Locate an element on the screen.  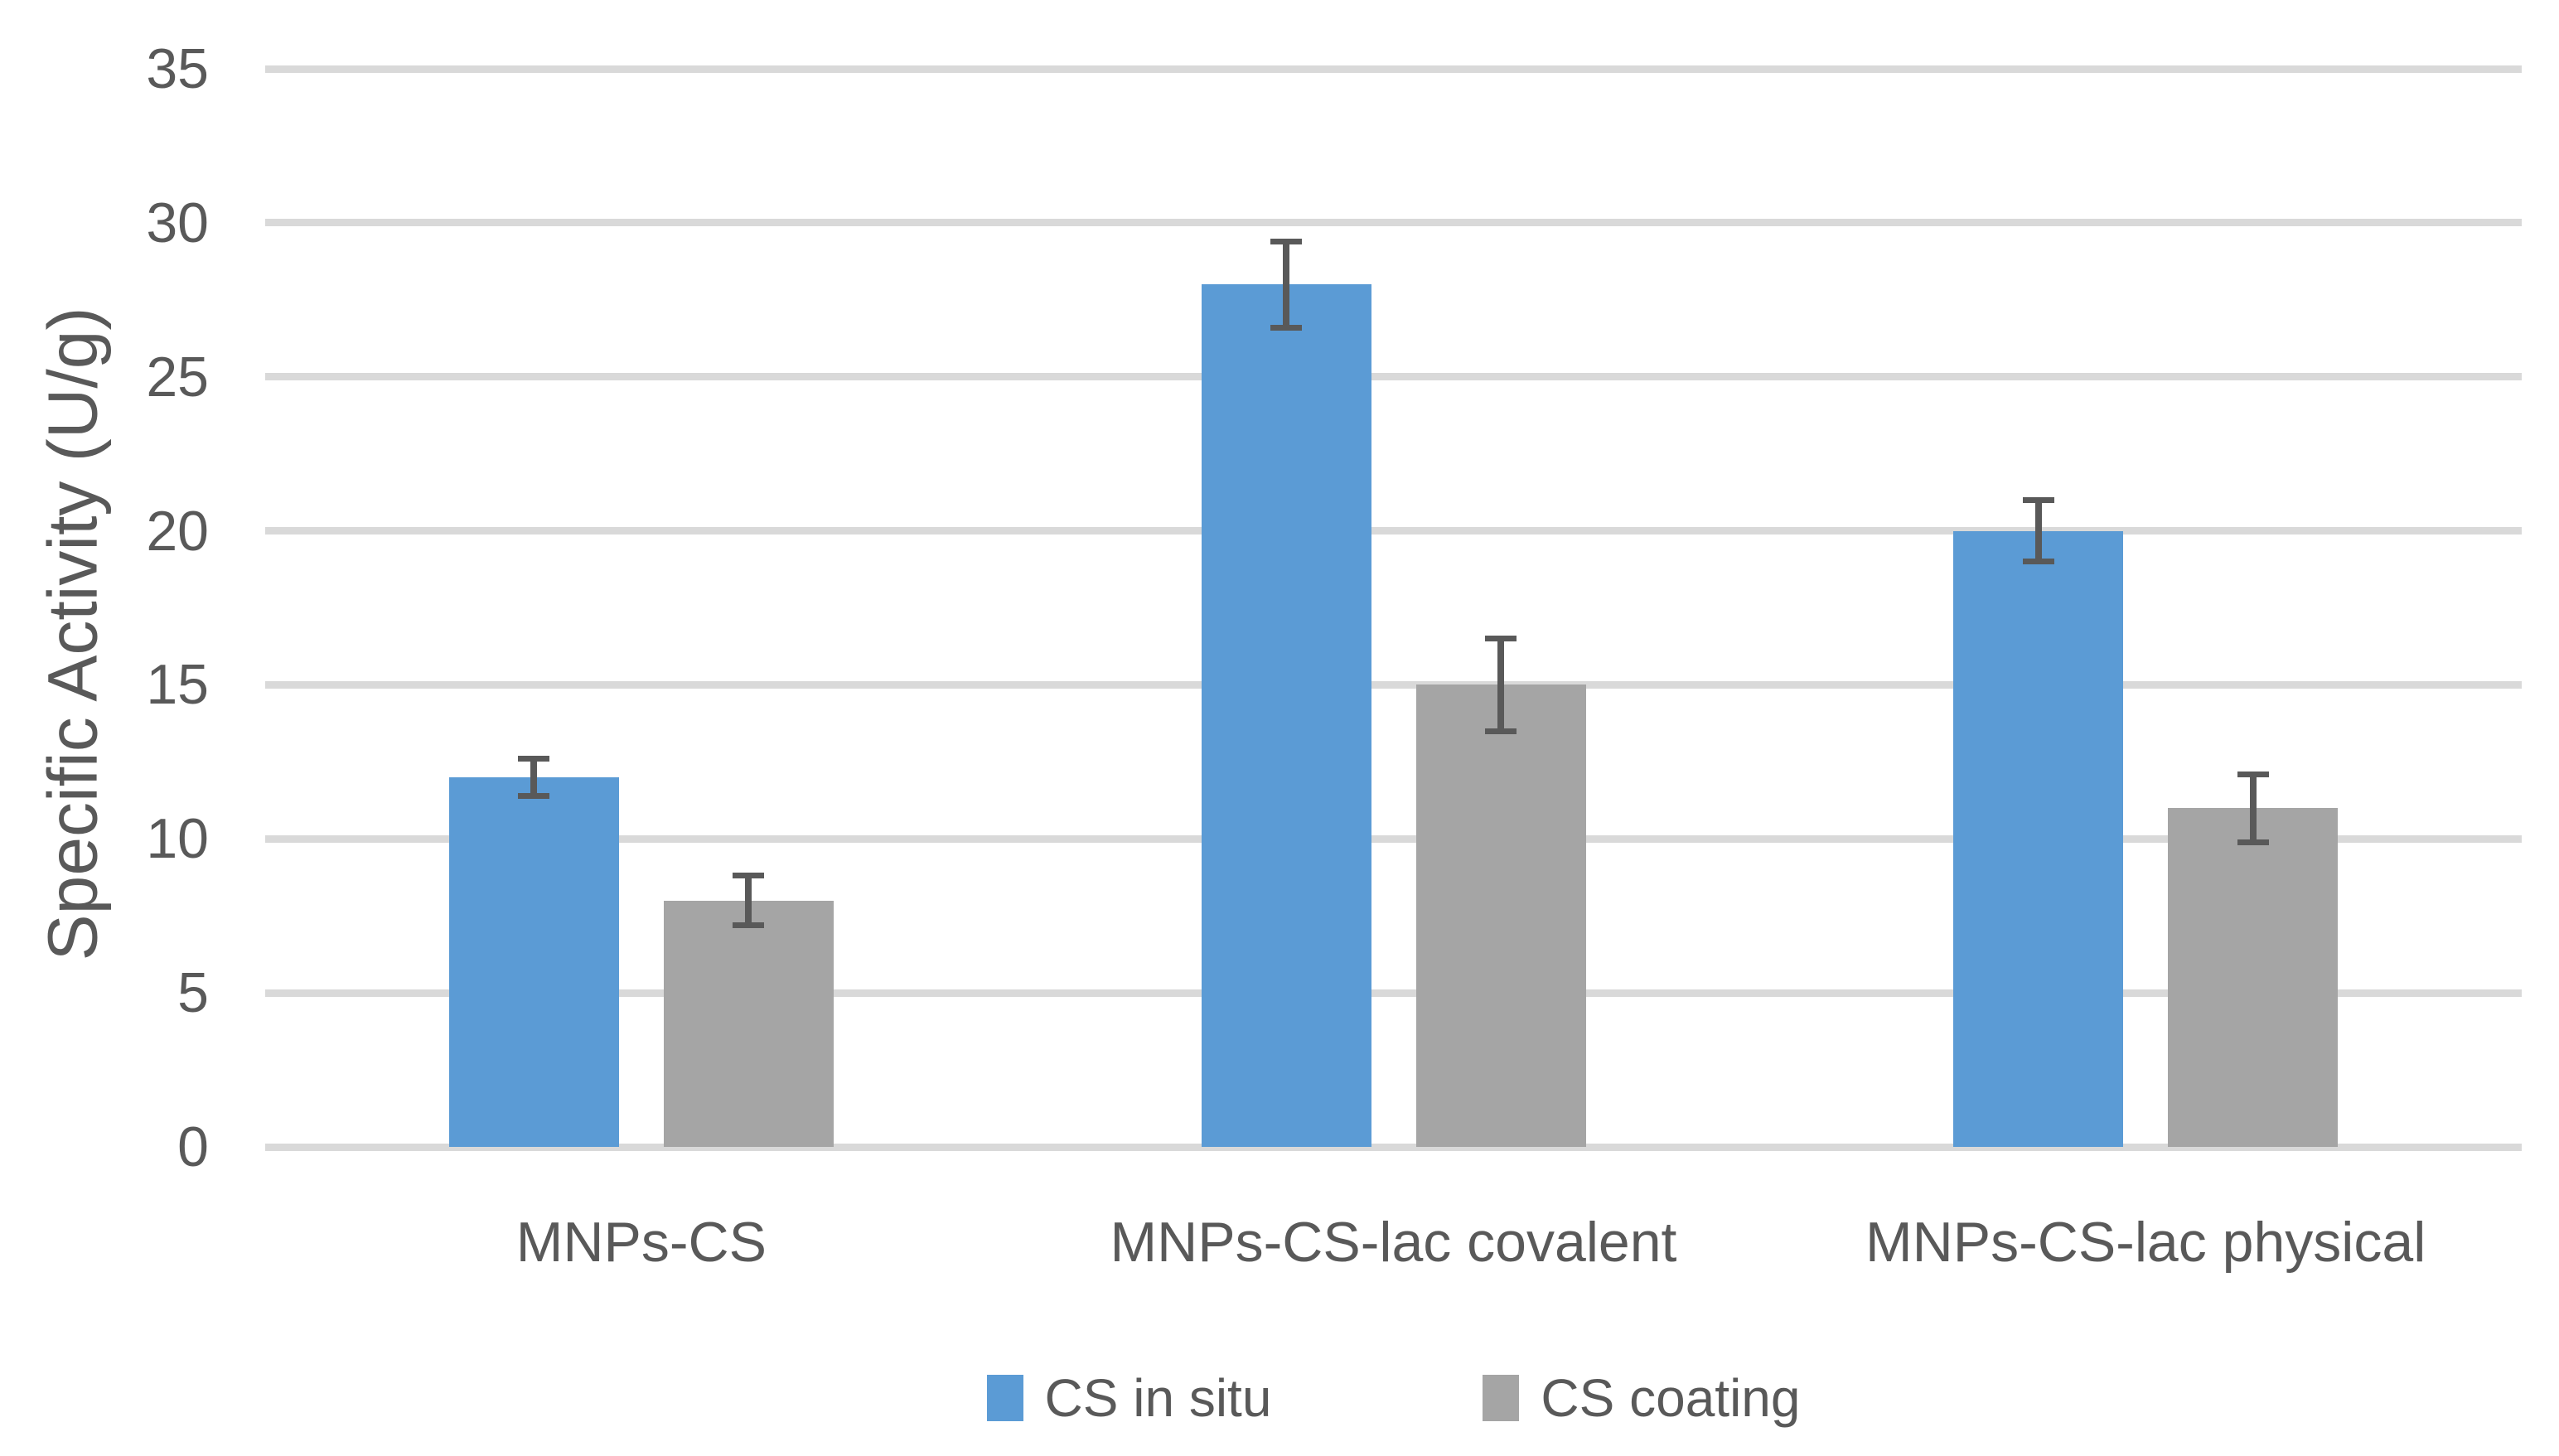
y-tick-label-0: 0 is located at coordinates (193, 1146).